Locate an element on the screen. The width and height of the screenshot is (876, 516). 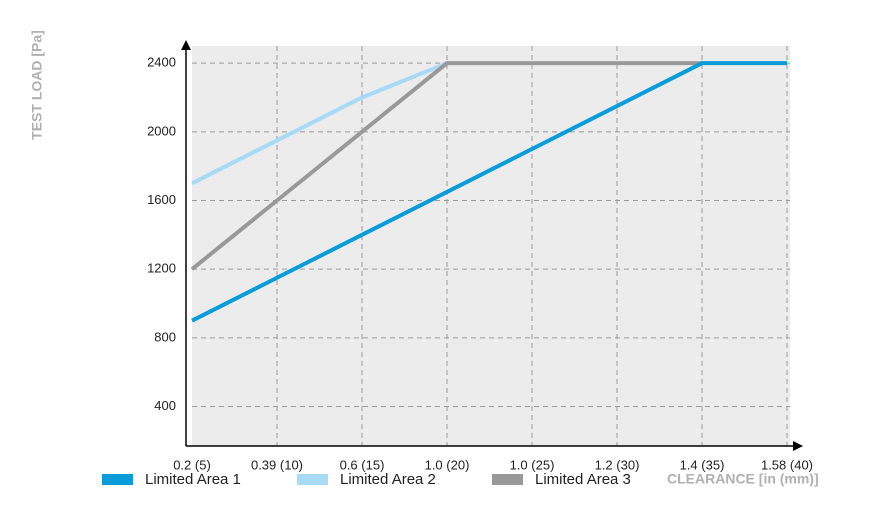
x-tick-label: 1.4 (35) is located at coordinates (702, 464).